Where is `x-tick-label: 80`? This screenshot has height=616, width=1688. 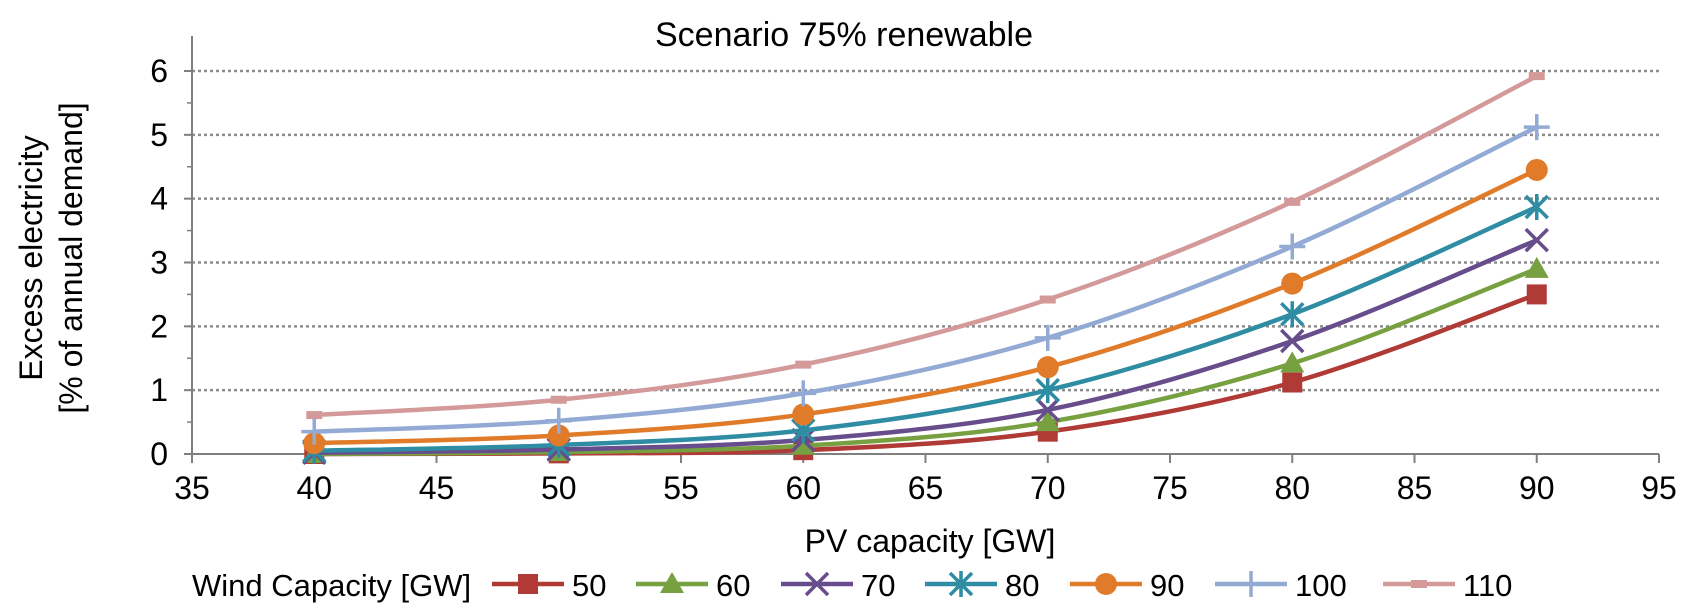 x-tick-label: 80 is located at coordinates (1292, 488).